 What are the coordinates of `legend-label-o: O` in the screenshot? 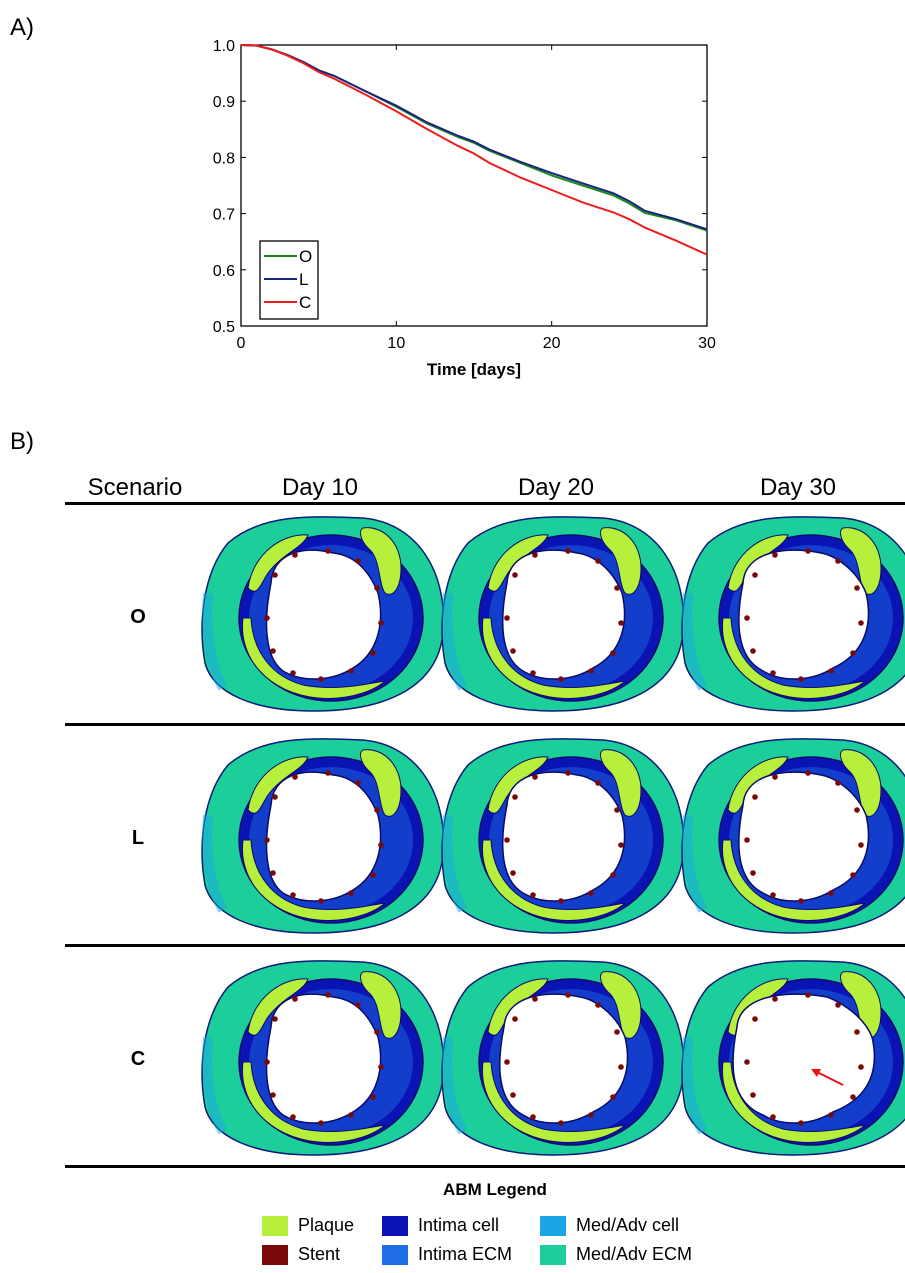 It's located at (305, 256).